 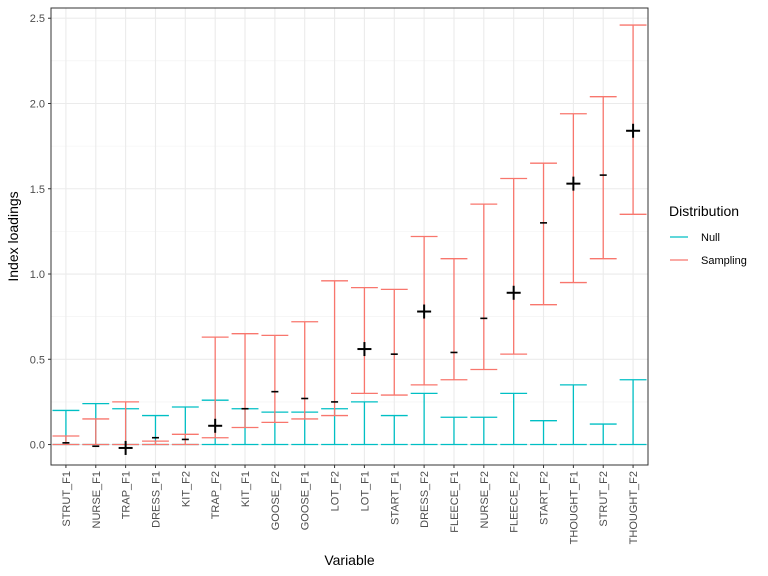 I want to click on x-tick-label: NURSE_F2, so click(x=485, y=499).